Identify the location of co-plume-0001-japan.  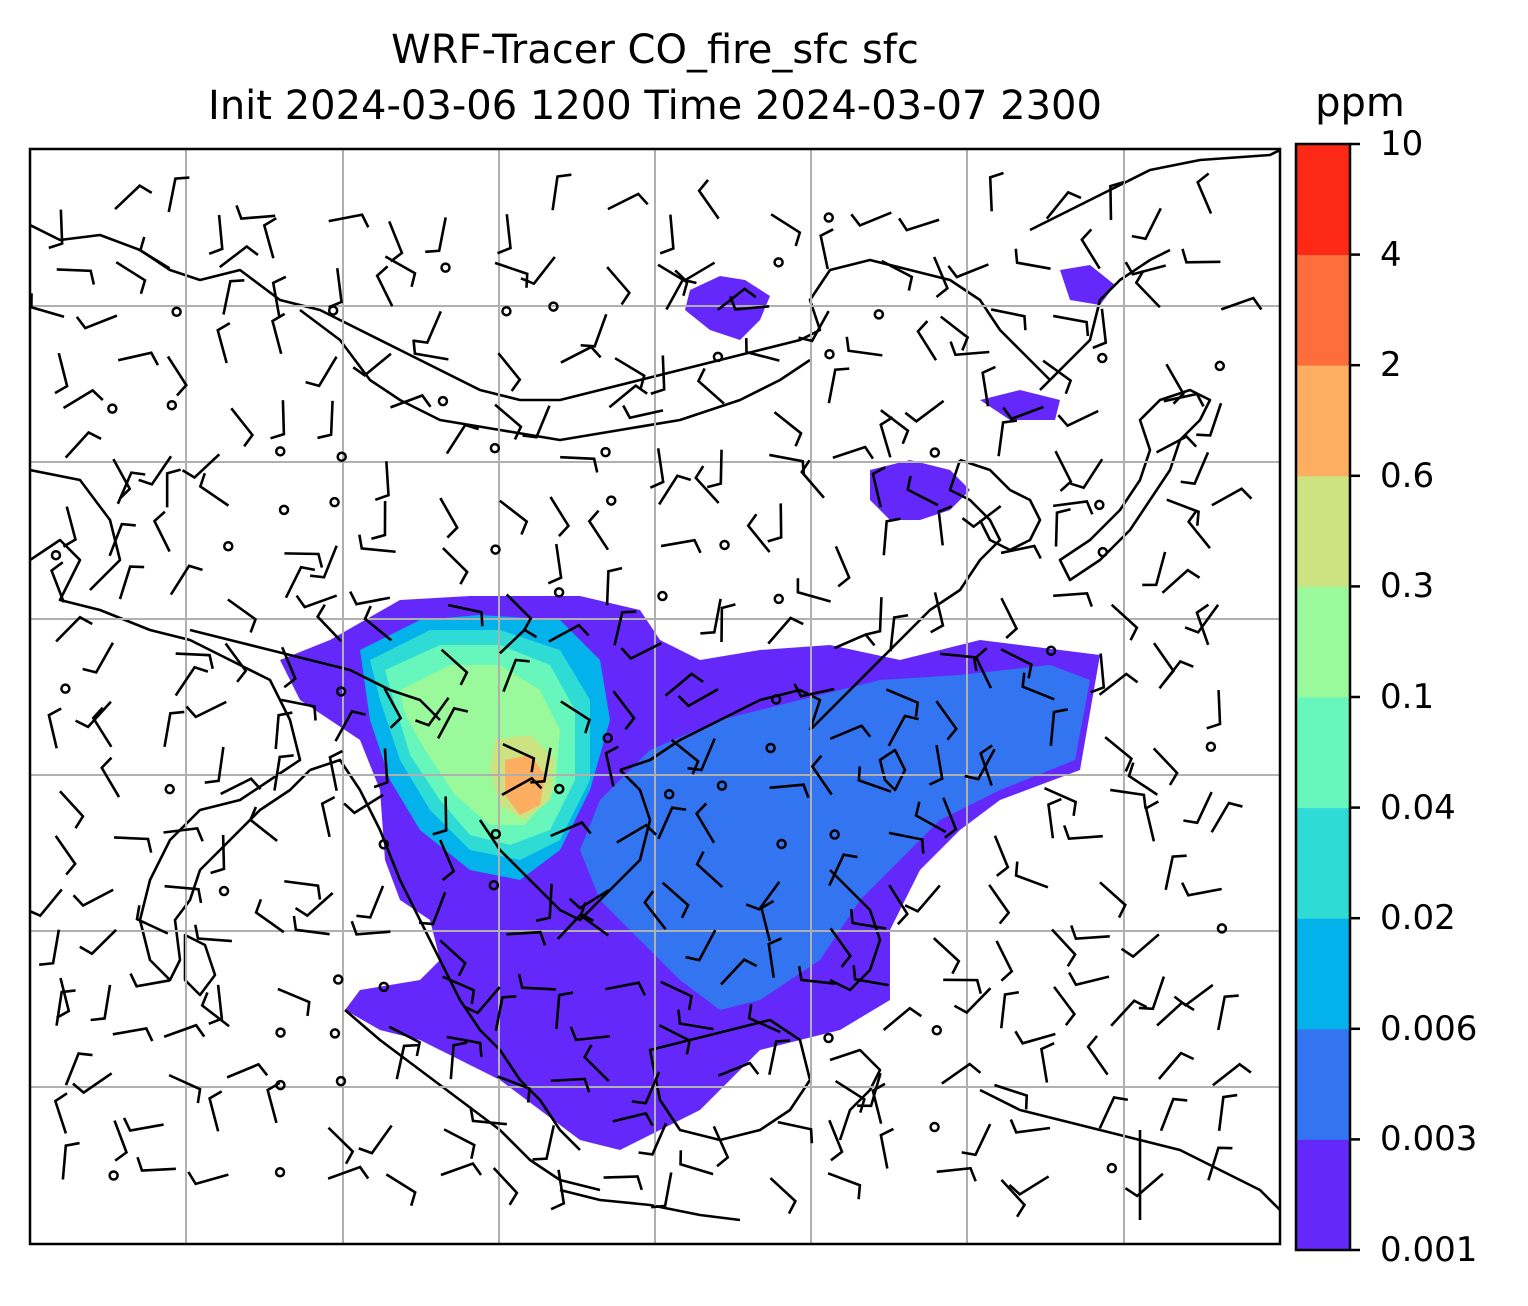
(1020, 405).